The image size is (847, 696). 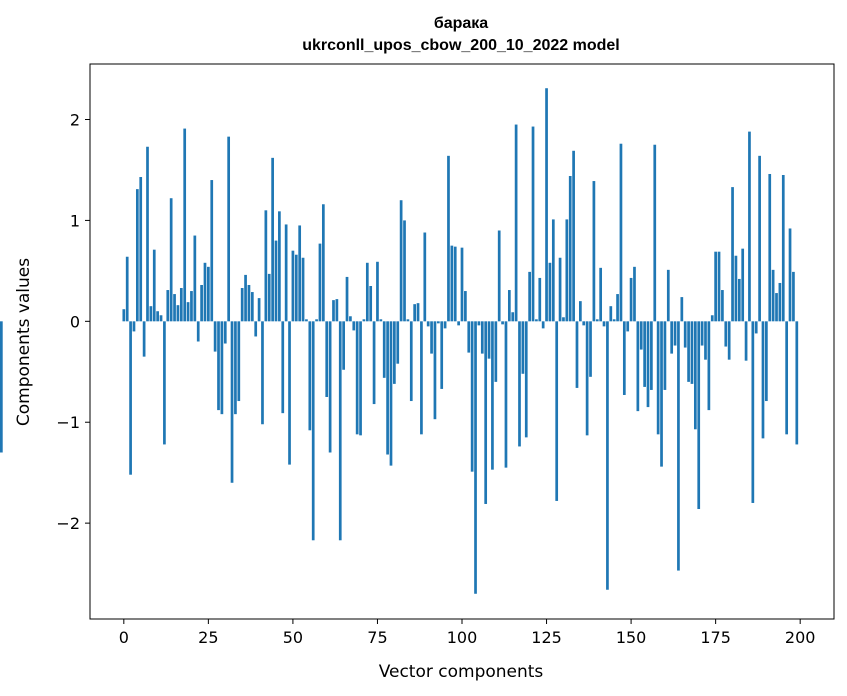 What do you see at coordinates (800, 637) in the screenshot?
I see `x-tick-label-200: 200` at bounding box center [800, 637].